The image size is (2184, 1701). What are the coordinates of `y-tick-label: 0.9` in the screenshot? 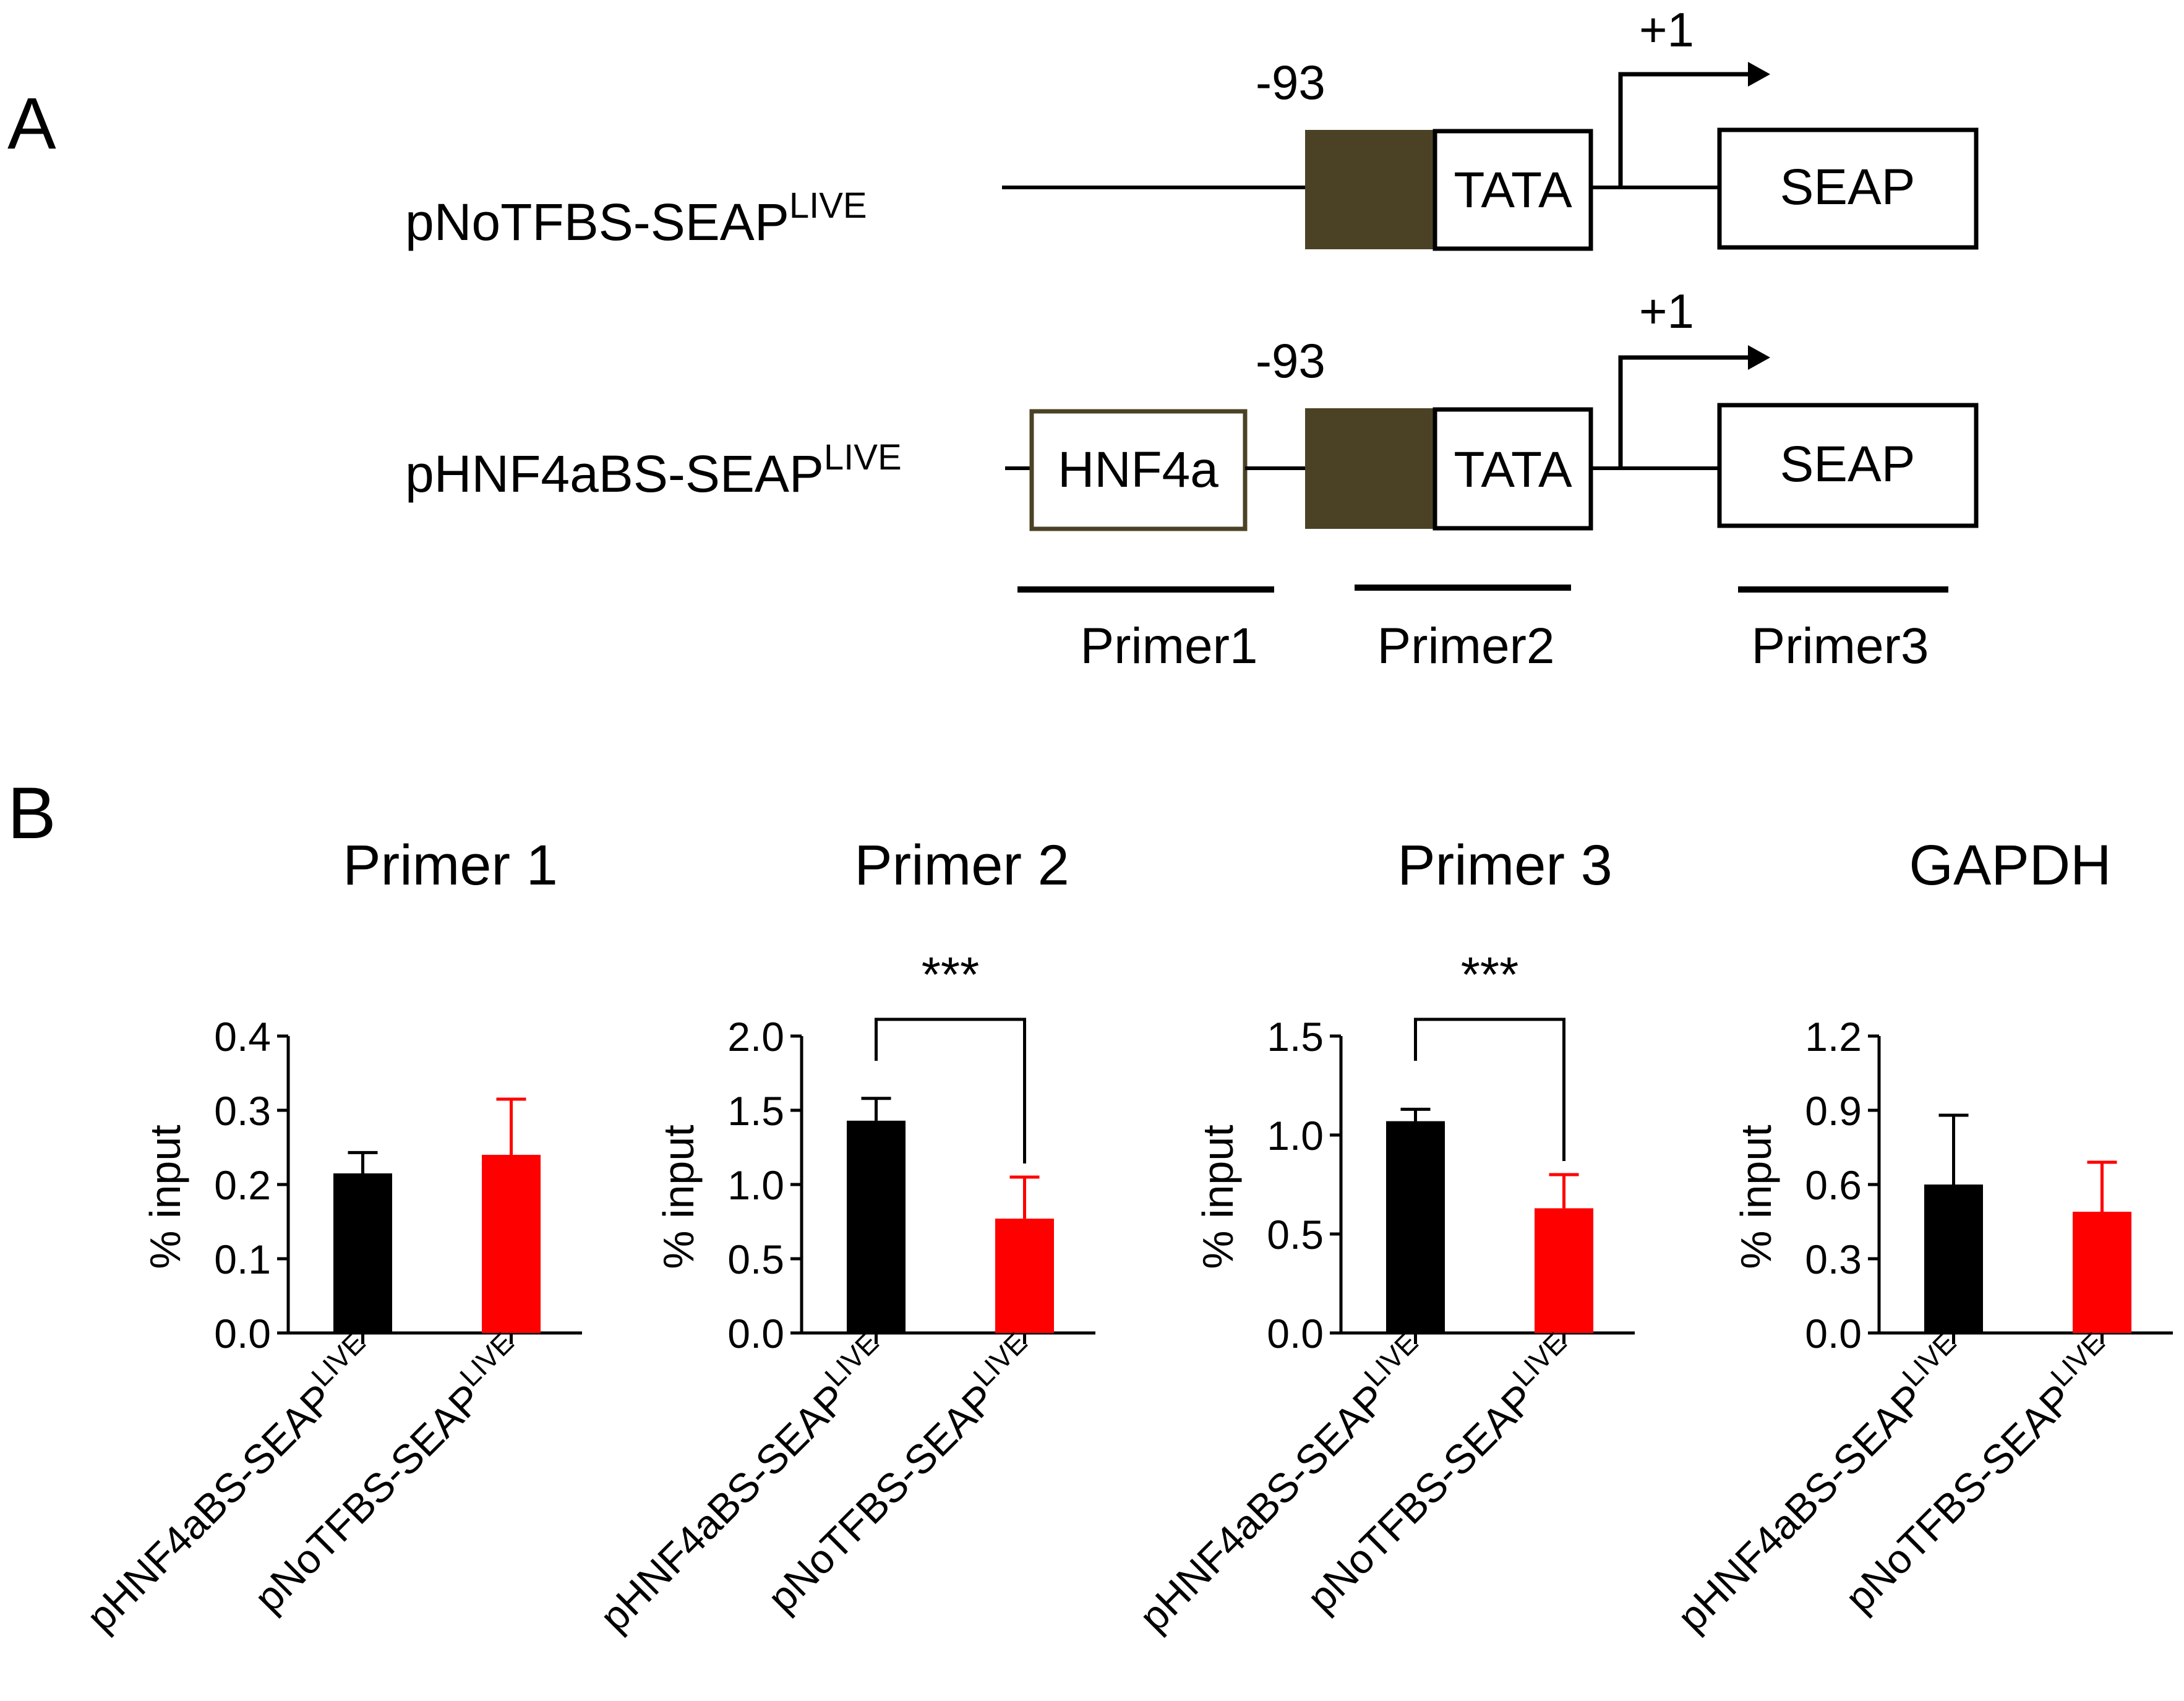 It's located at (1834, 1111).